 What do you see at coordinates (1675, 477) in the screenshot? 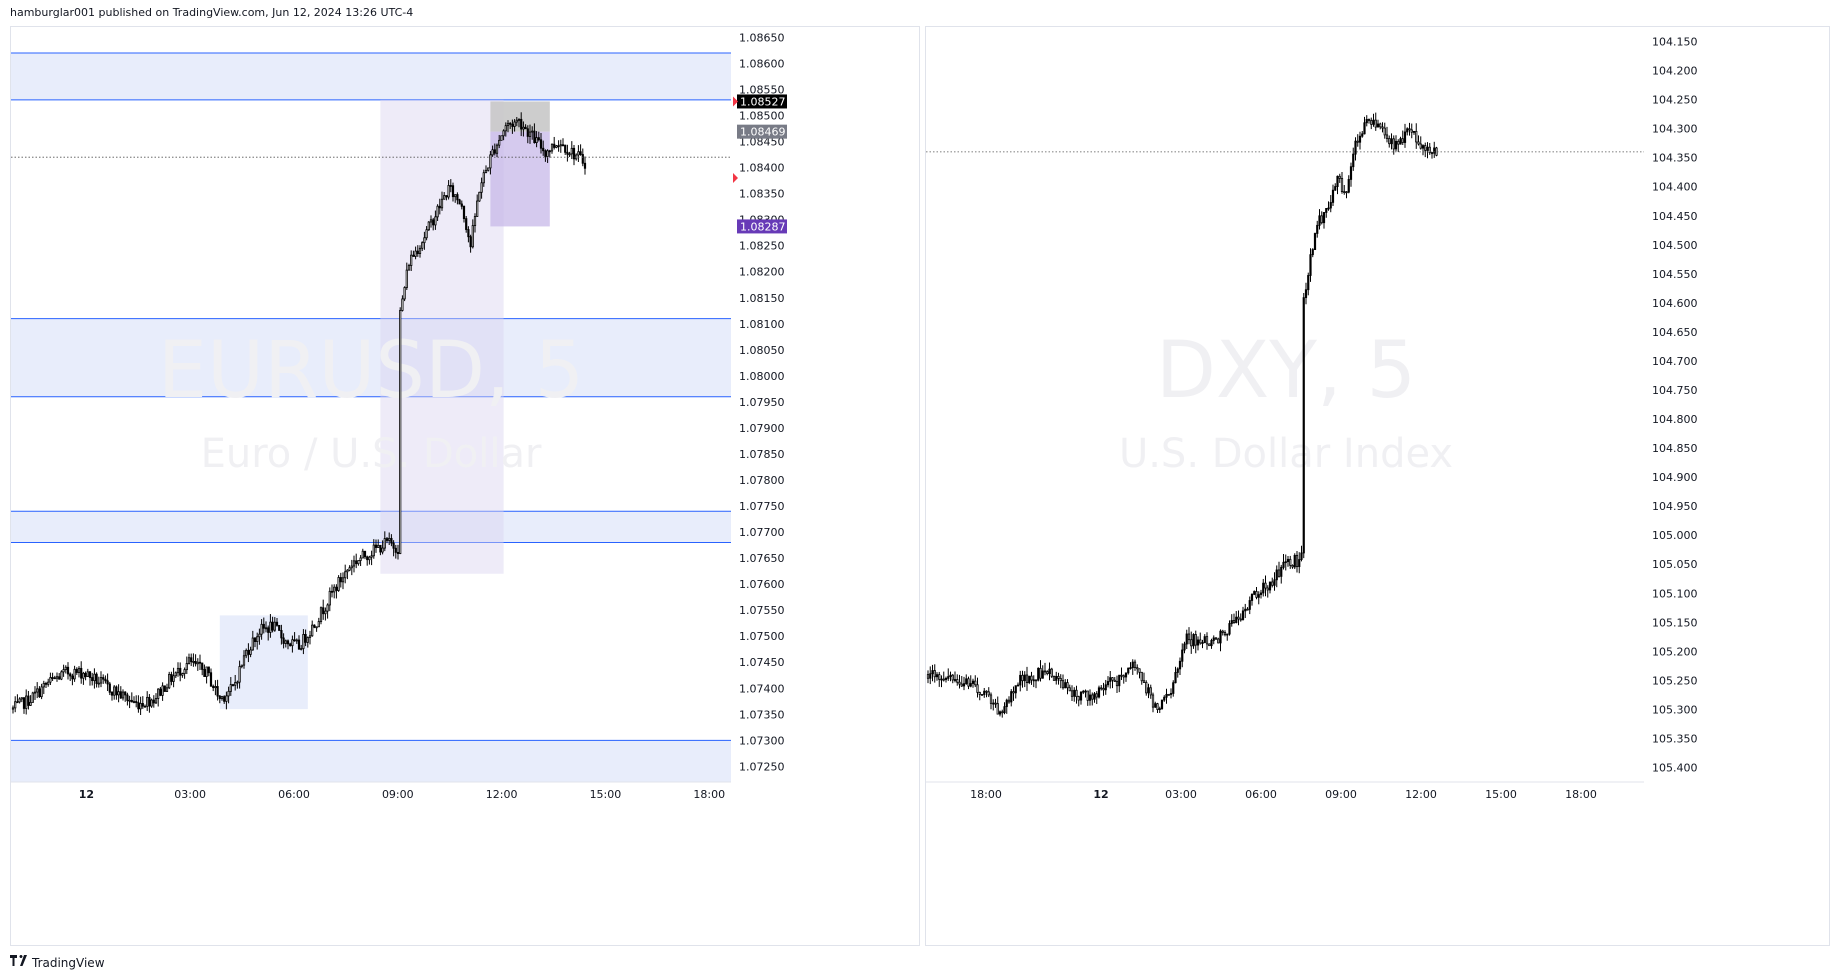
I see `price-tick-label: 104.900` at bounding box center [1675, 477].